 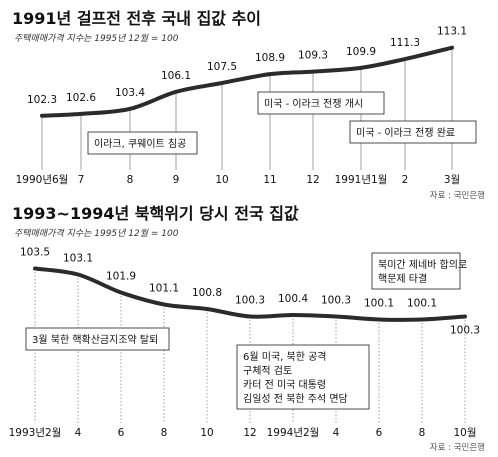 I want to click on value-label: 109.3, so click(x=313, y=56).